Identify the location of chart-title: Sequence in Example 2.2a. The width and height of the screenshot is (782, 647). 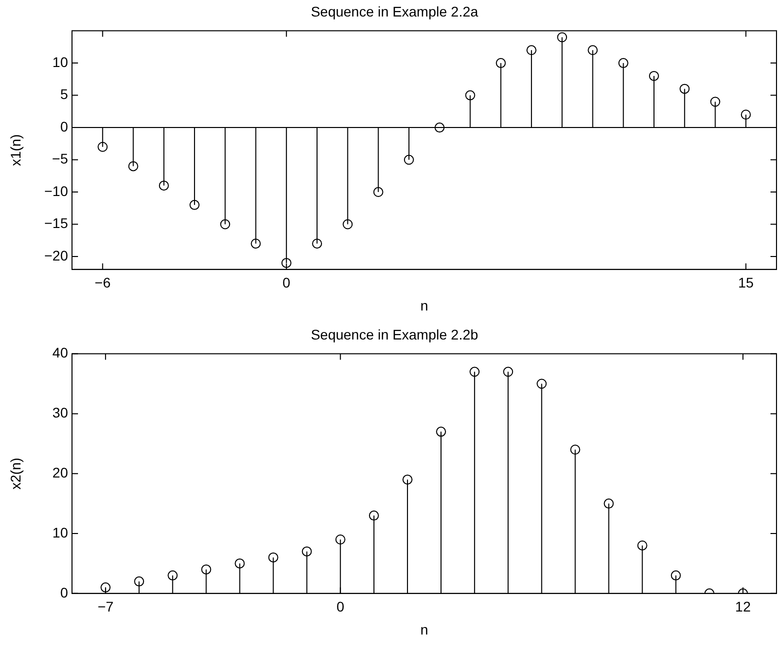
(394, 11).